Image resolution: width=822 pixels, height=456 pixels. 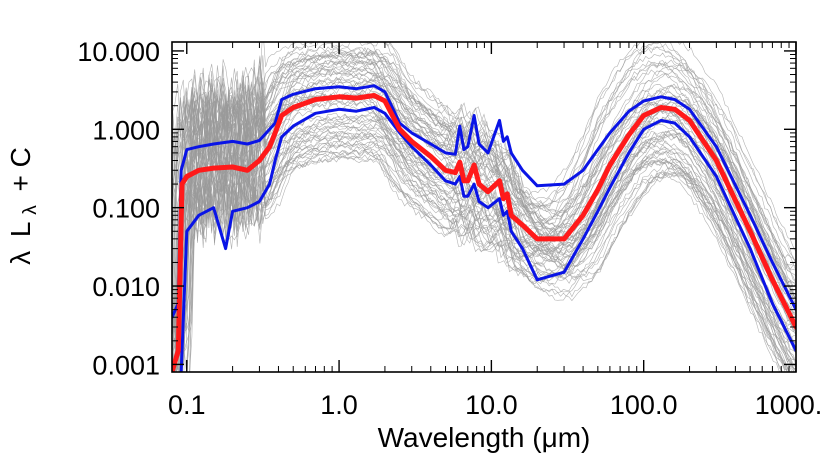 What do you see at coordinates (126, 130) in the screenshot?
I see `y-tick-label: 1.000` at bounding box center [126, 130].